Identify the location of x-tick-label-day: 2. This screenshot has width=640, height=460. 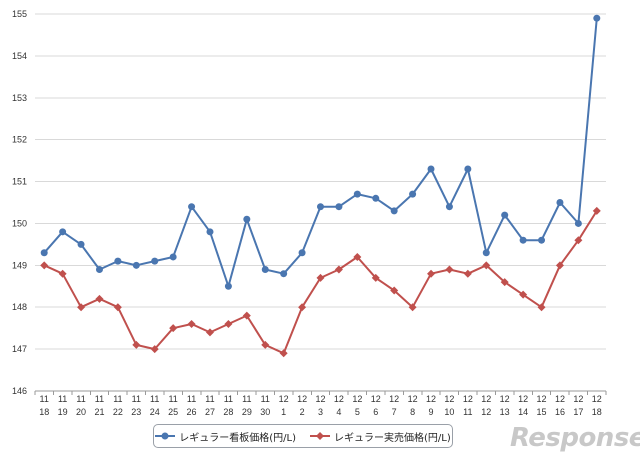
(302, 412).